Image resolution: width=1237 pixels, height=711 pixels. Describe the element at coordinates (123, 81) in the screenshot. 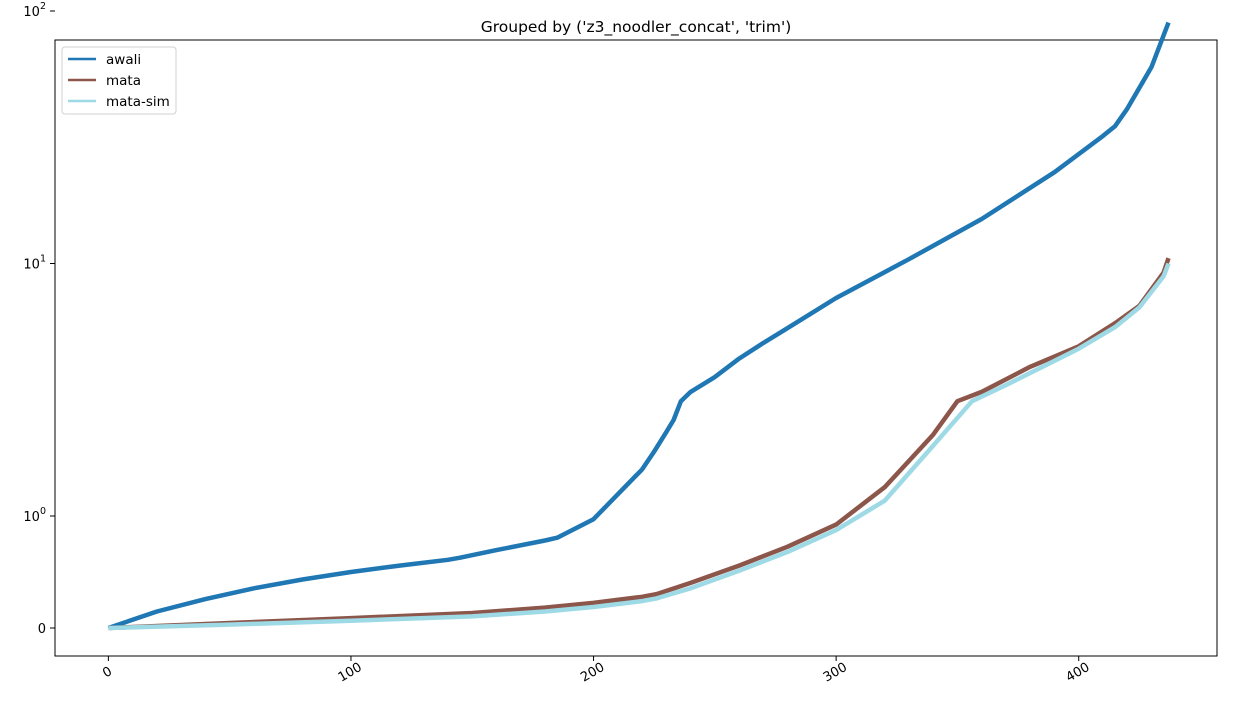

I see `legend-label: mata` at that location.